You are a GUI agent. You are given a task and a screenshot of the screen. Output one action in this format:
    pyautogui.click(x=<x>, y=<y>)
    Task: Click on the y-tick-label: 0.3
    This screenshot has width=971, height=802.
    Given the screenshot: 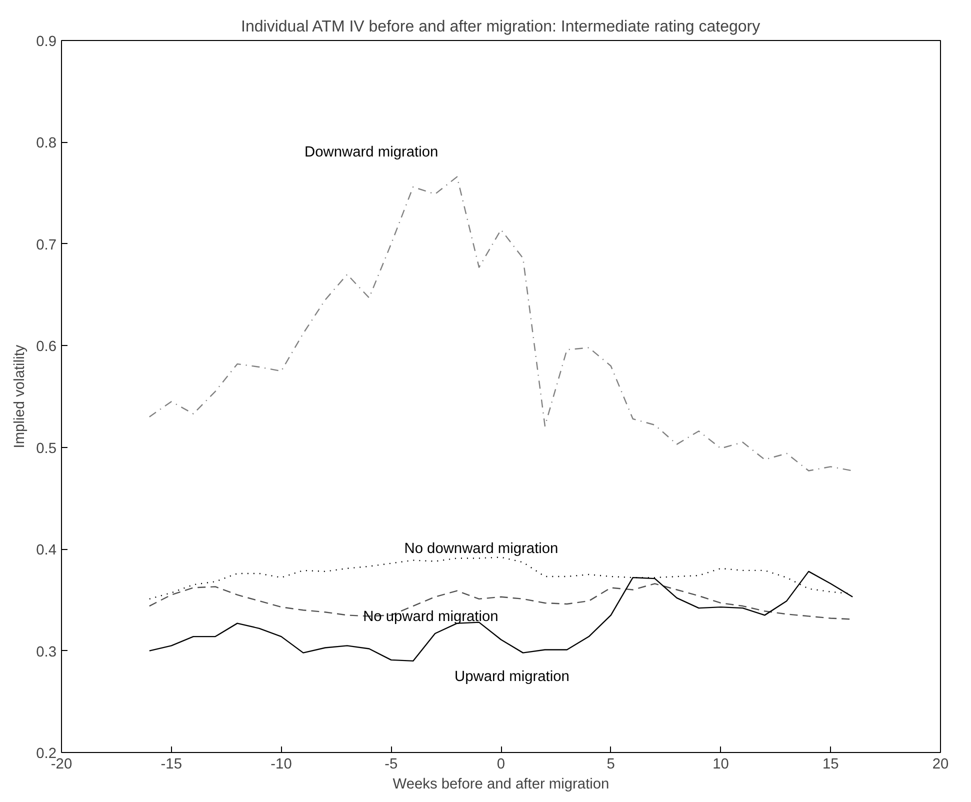 What is the action you would take?
    pyautogui.click(x=46, y=652)
    